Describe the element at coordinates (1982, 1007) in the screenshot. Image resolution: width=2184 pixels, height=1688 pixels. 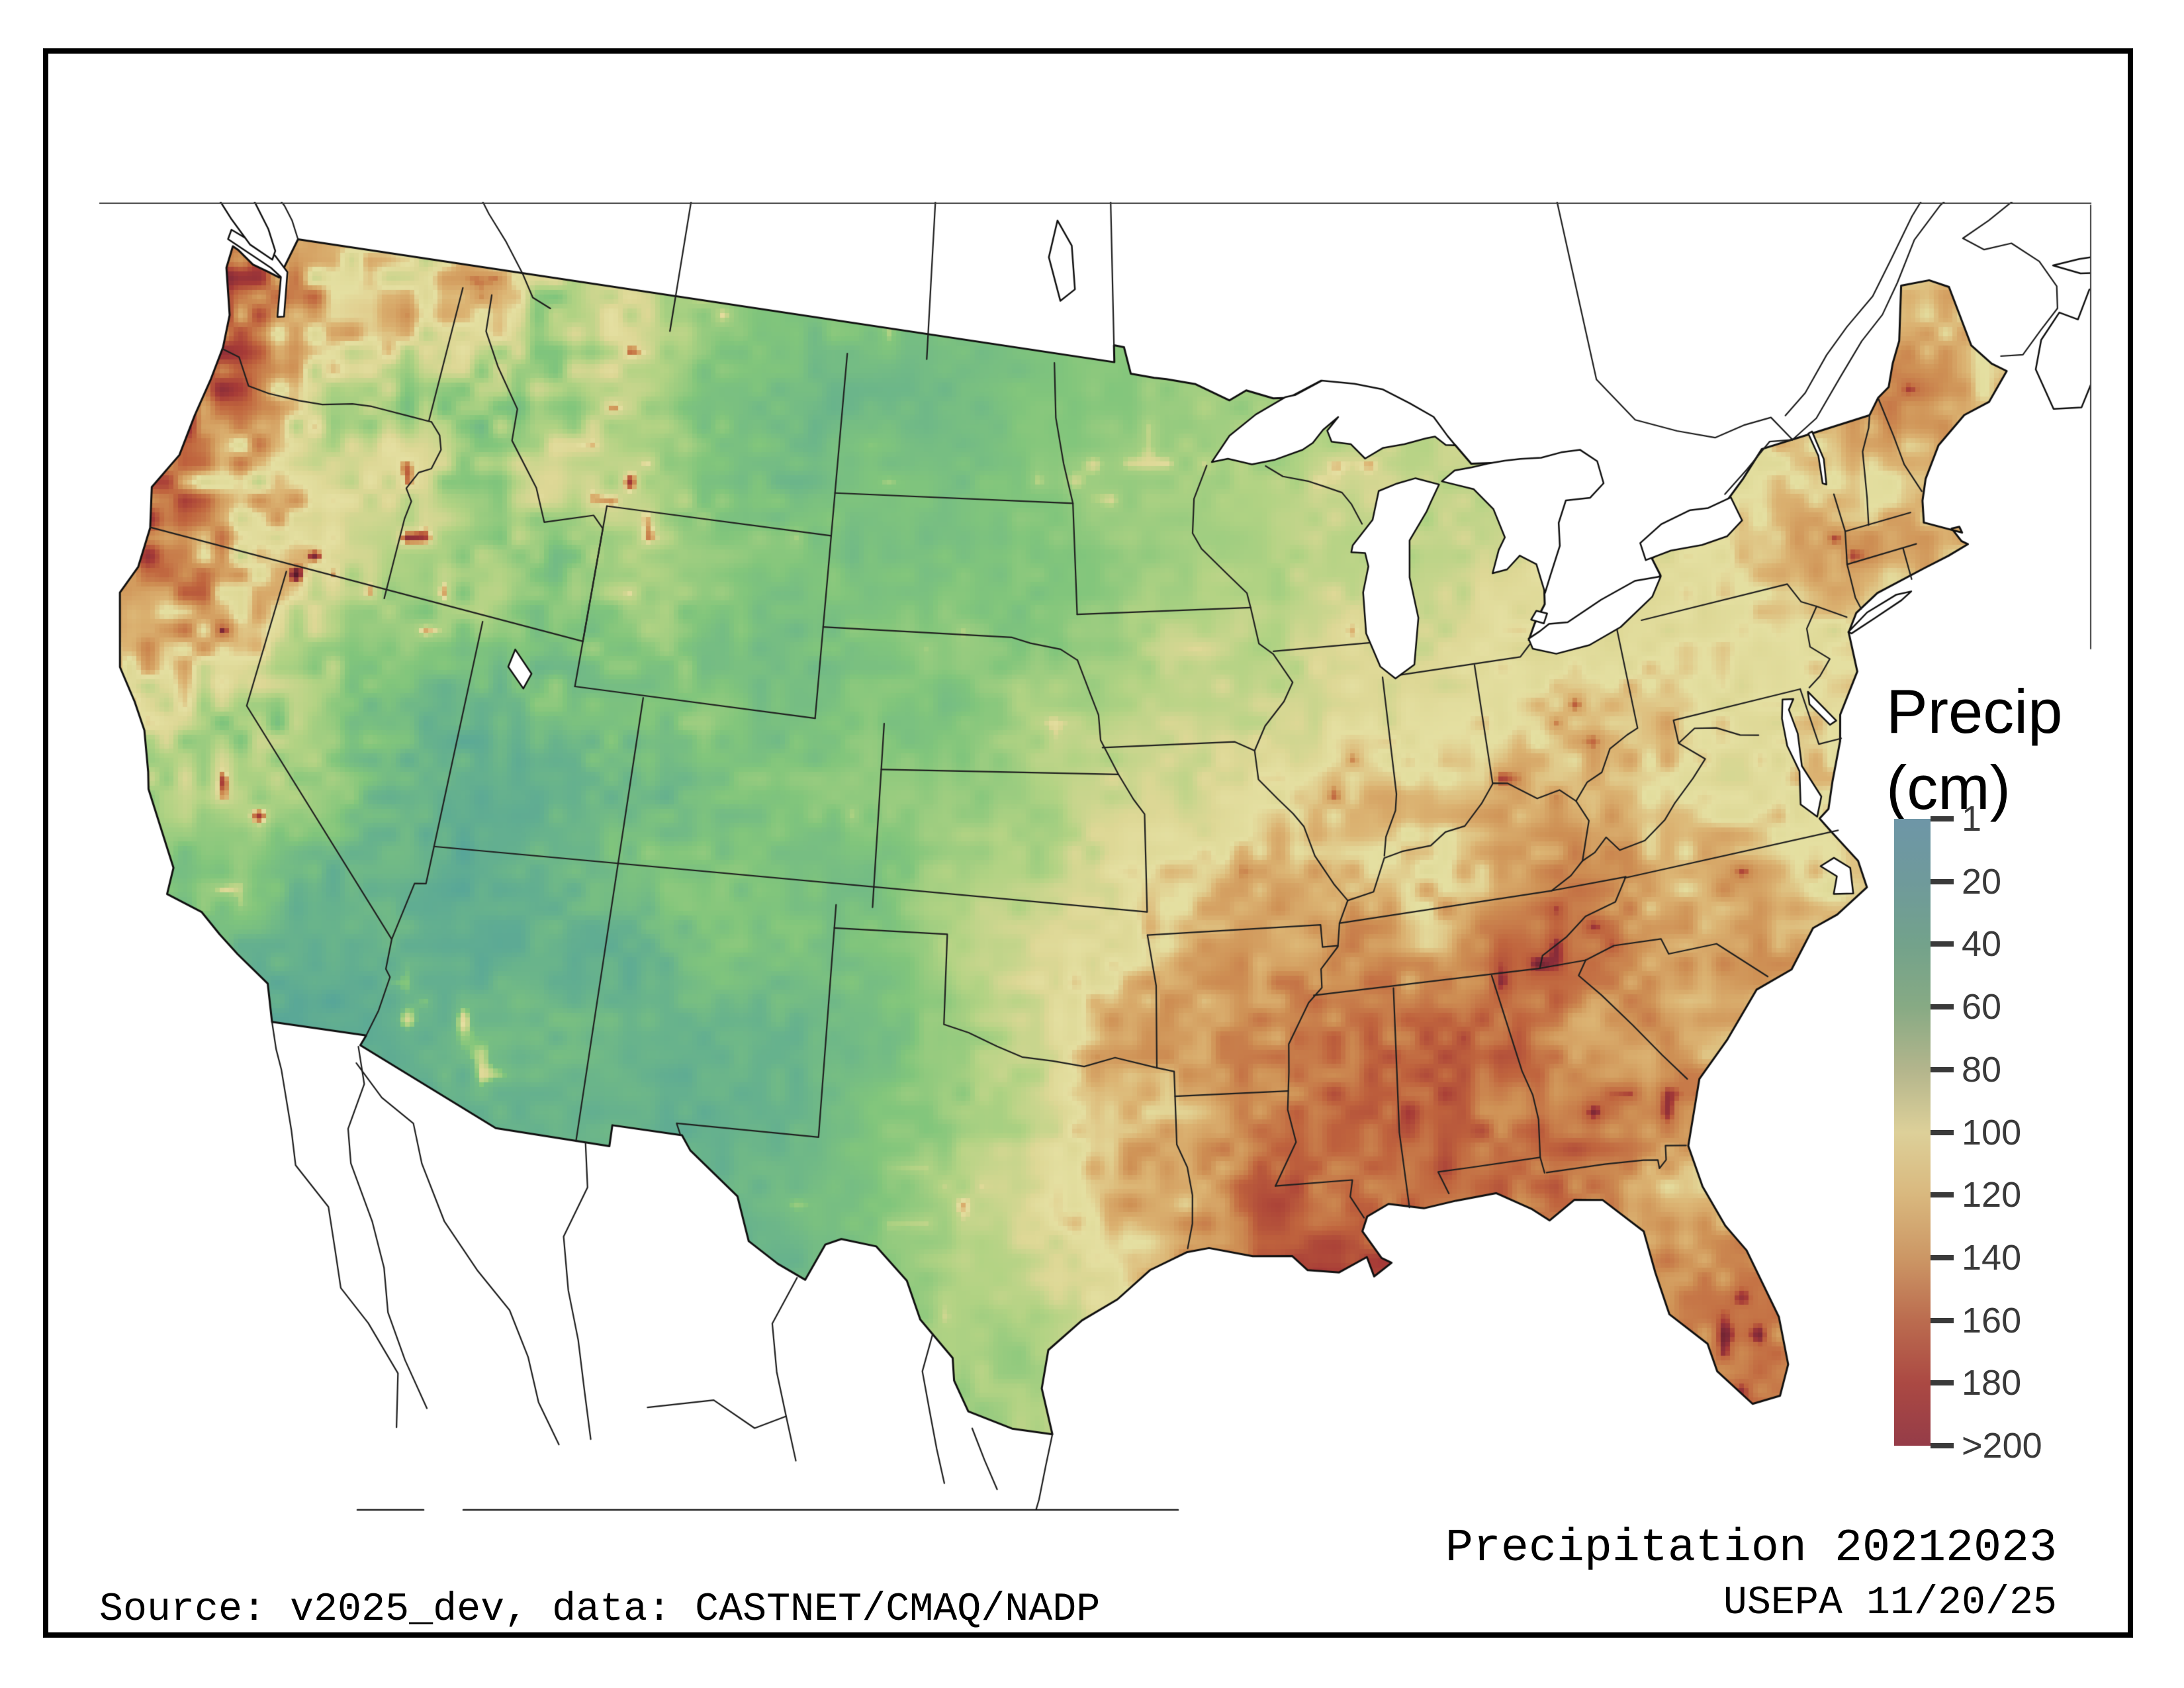
I see `legend-tick-label: 60` at that location.